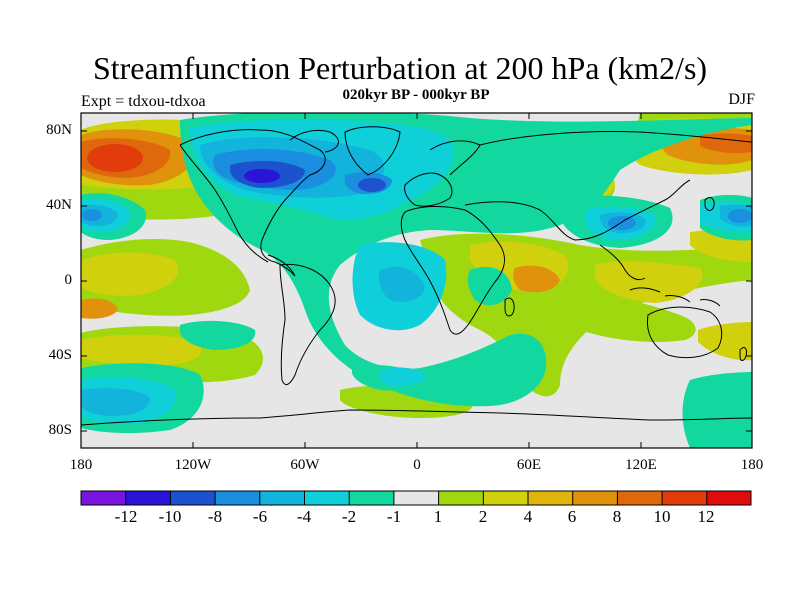 The width and height of the screenshot is (800, 600). Describe the element at coordinates (483, 516) in the screenshot. I see `colorbar-label: 2` at that location.